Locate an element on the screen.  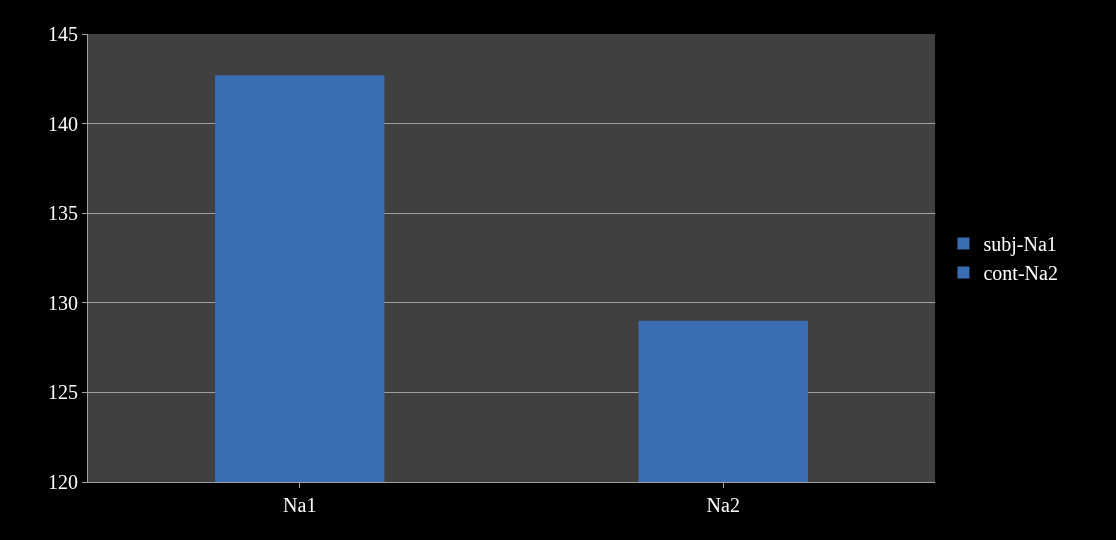
y-tick-label: 135 is located at coordinates (63, 213).